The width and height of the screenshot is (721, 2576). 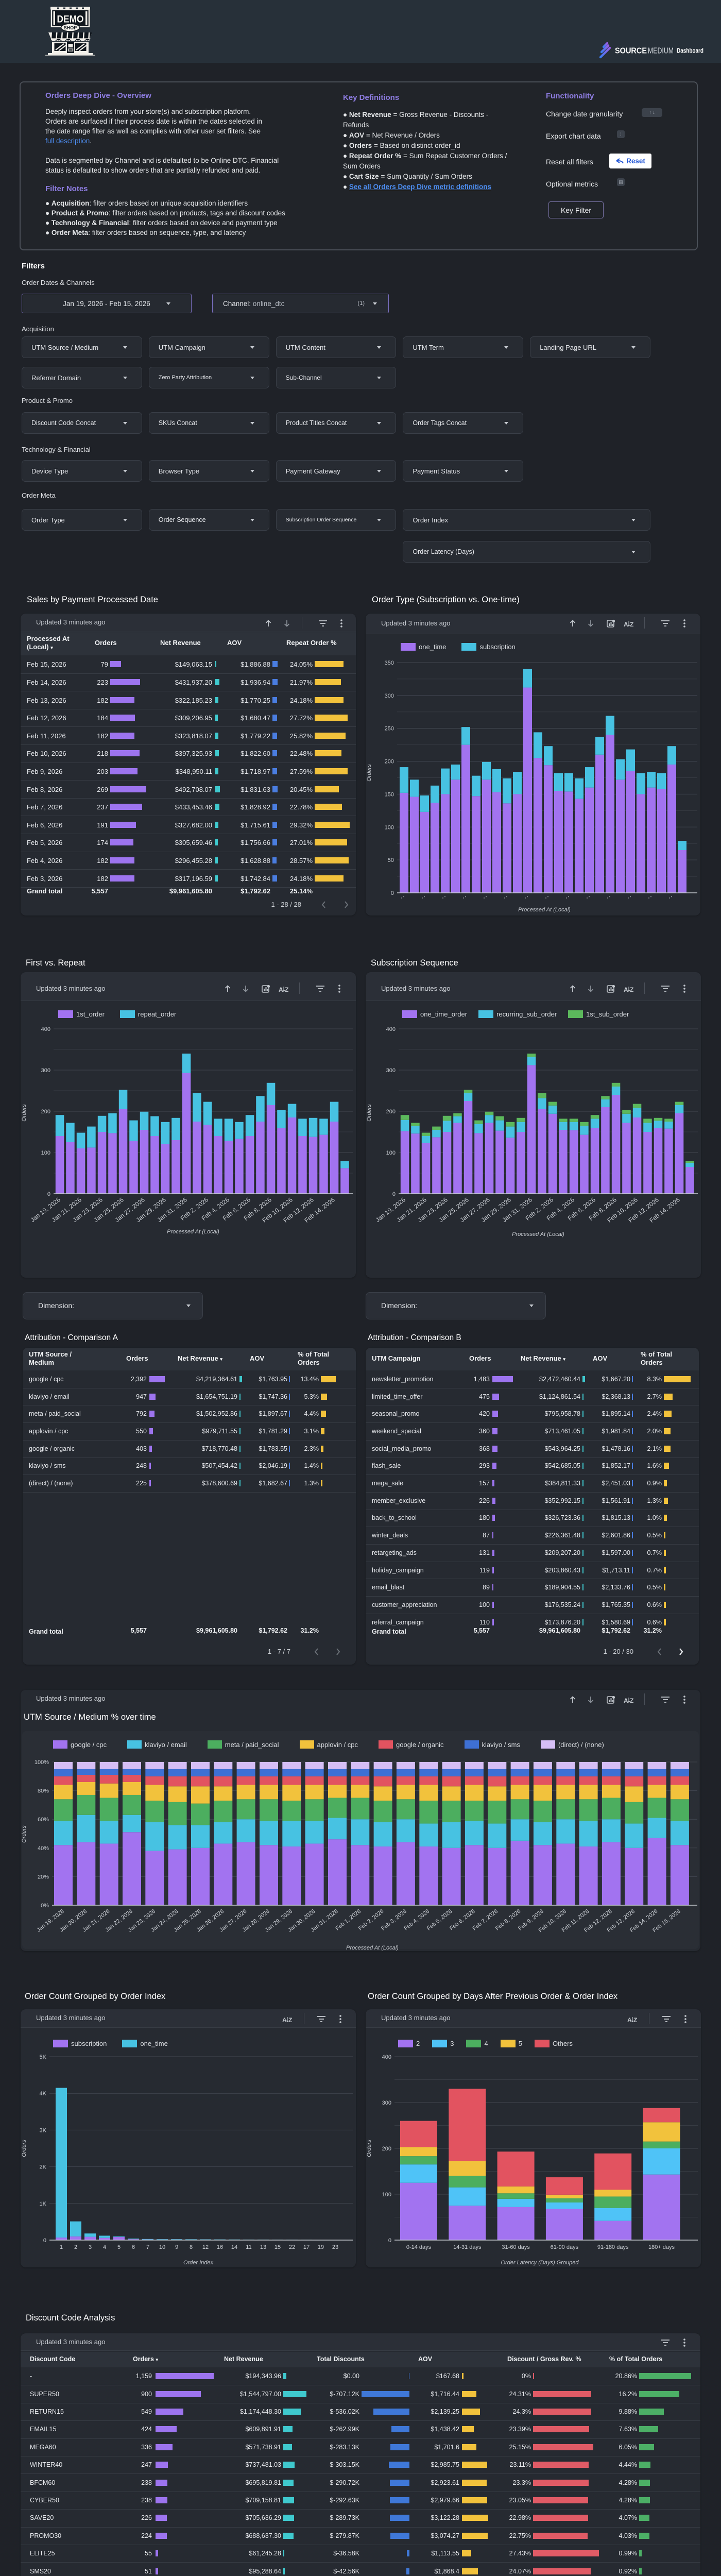 I want to click on svg-text: 13, so click(x=263, y=2247).